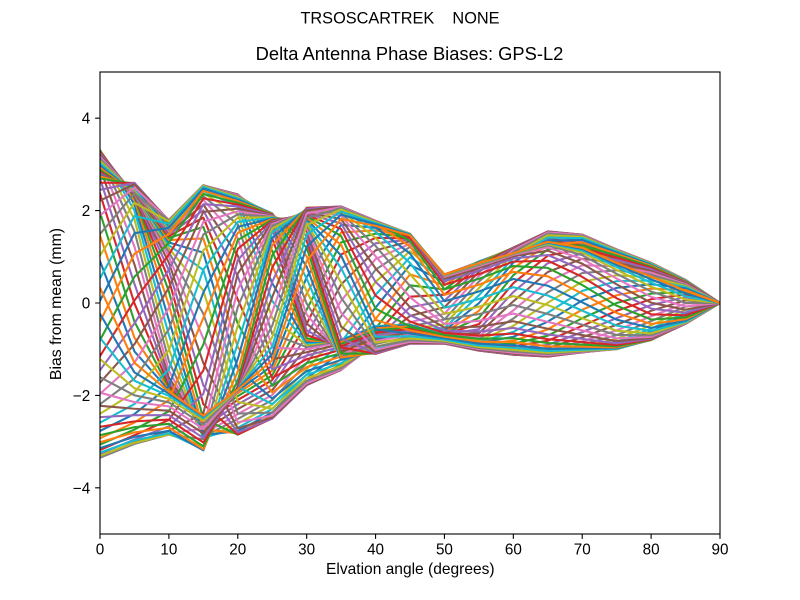 This screenshot has height=600, width=800. Describe the element at coordinates (410, 53) in the screenshot. I see `svg-text:Delta Antenna Phase Biases: GP: Delta Antenna Phase Biases: GPS-L2` at that location.